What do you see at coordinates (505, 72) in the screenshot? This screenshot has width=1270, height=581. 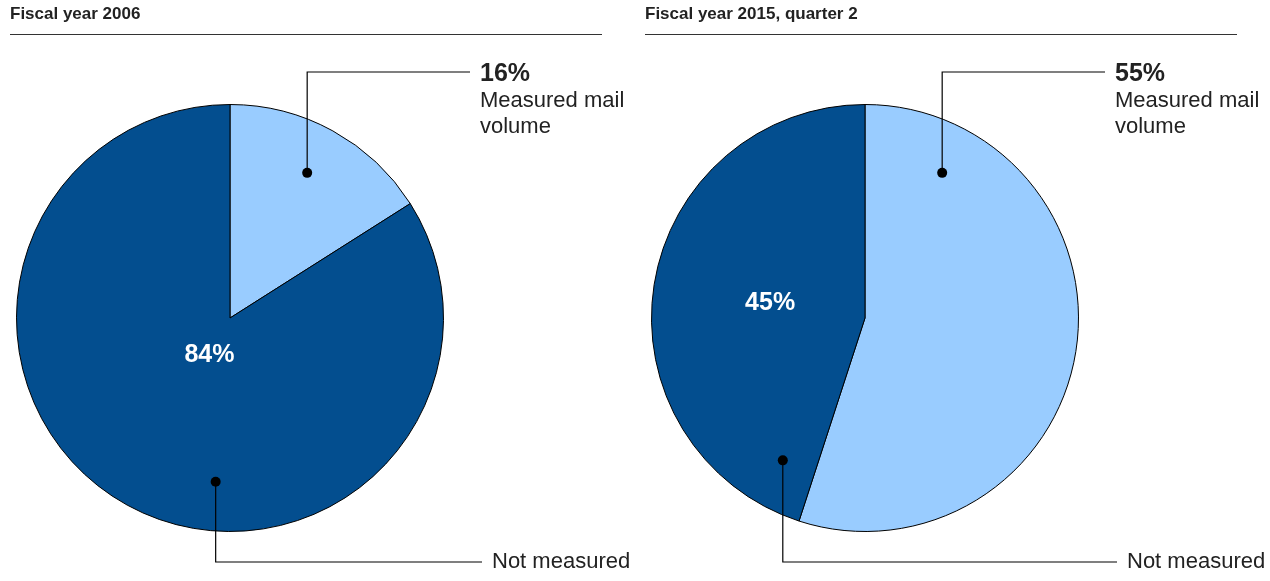 I see `data-label: 16%` at bounding box center [505, 72].